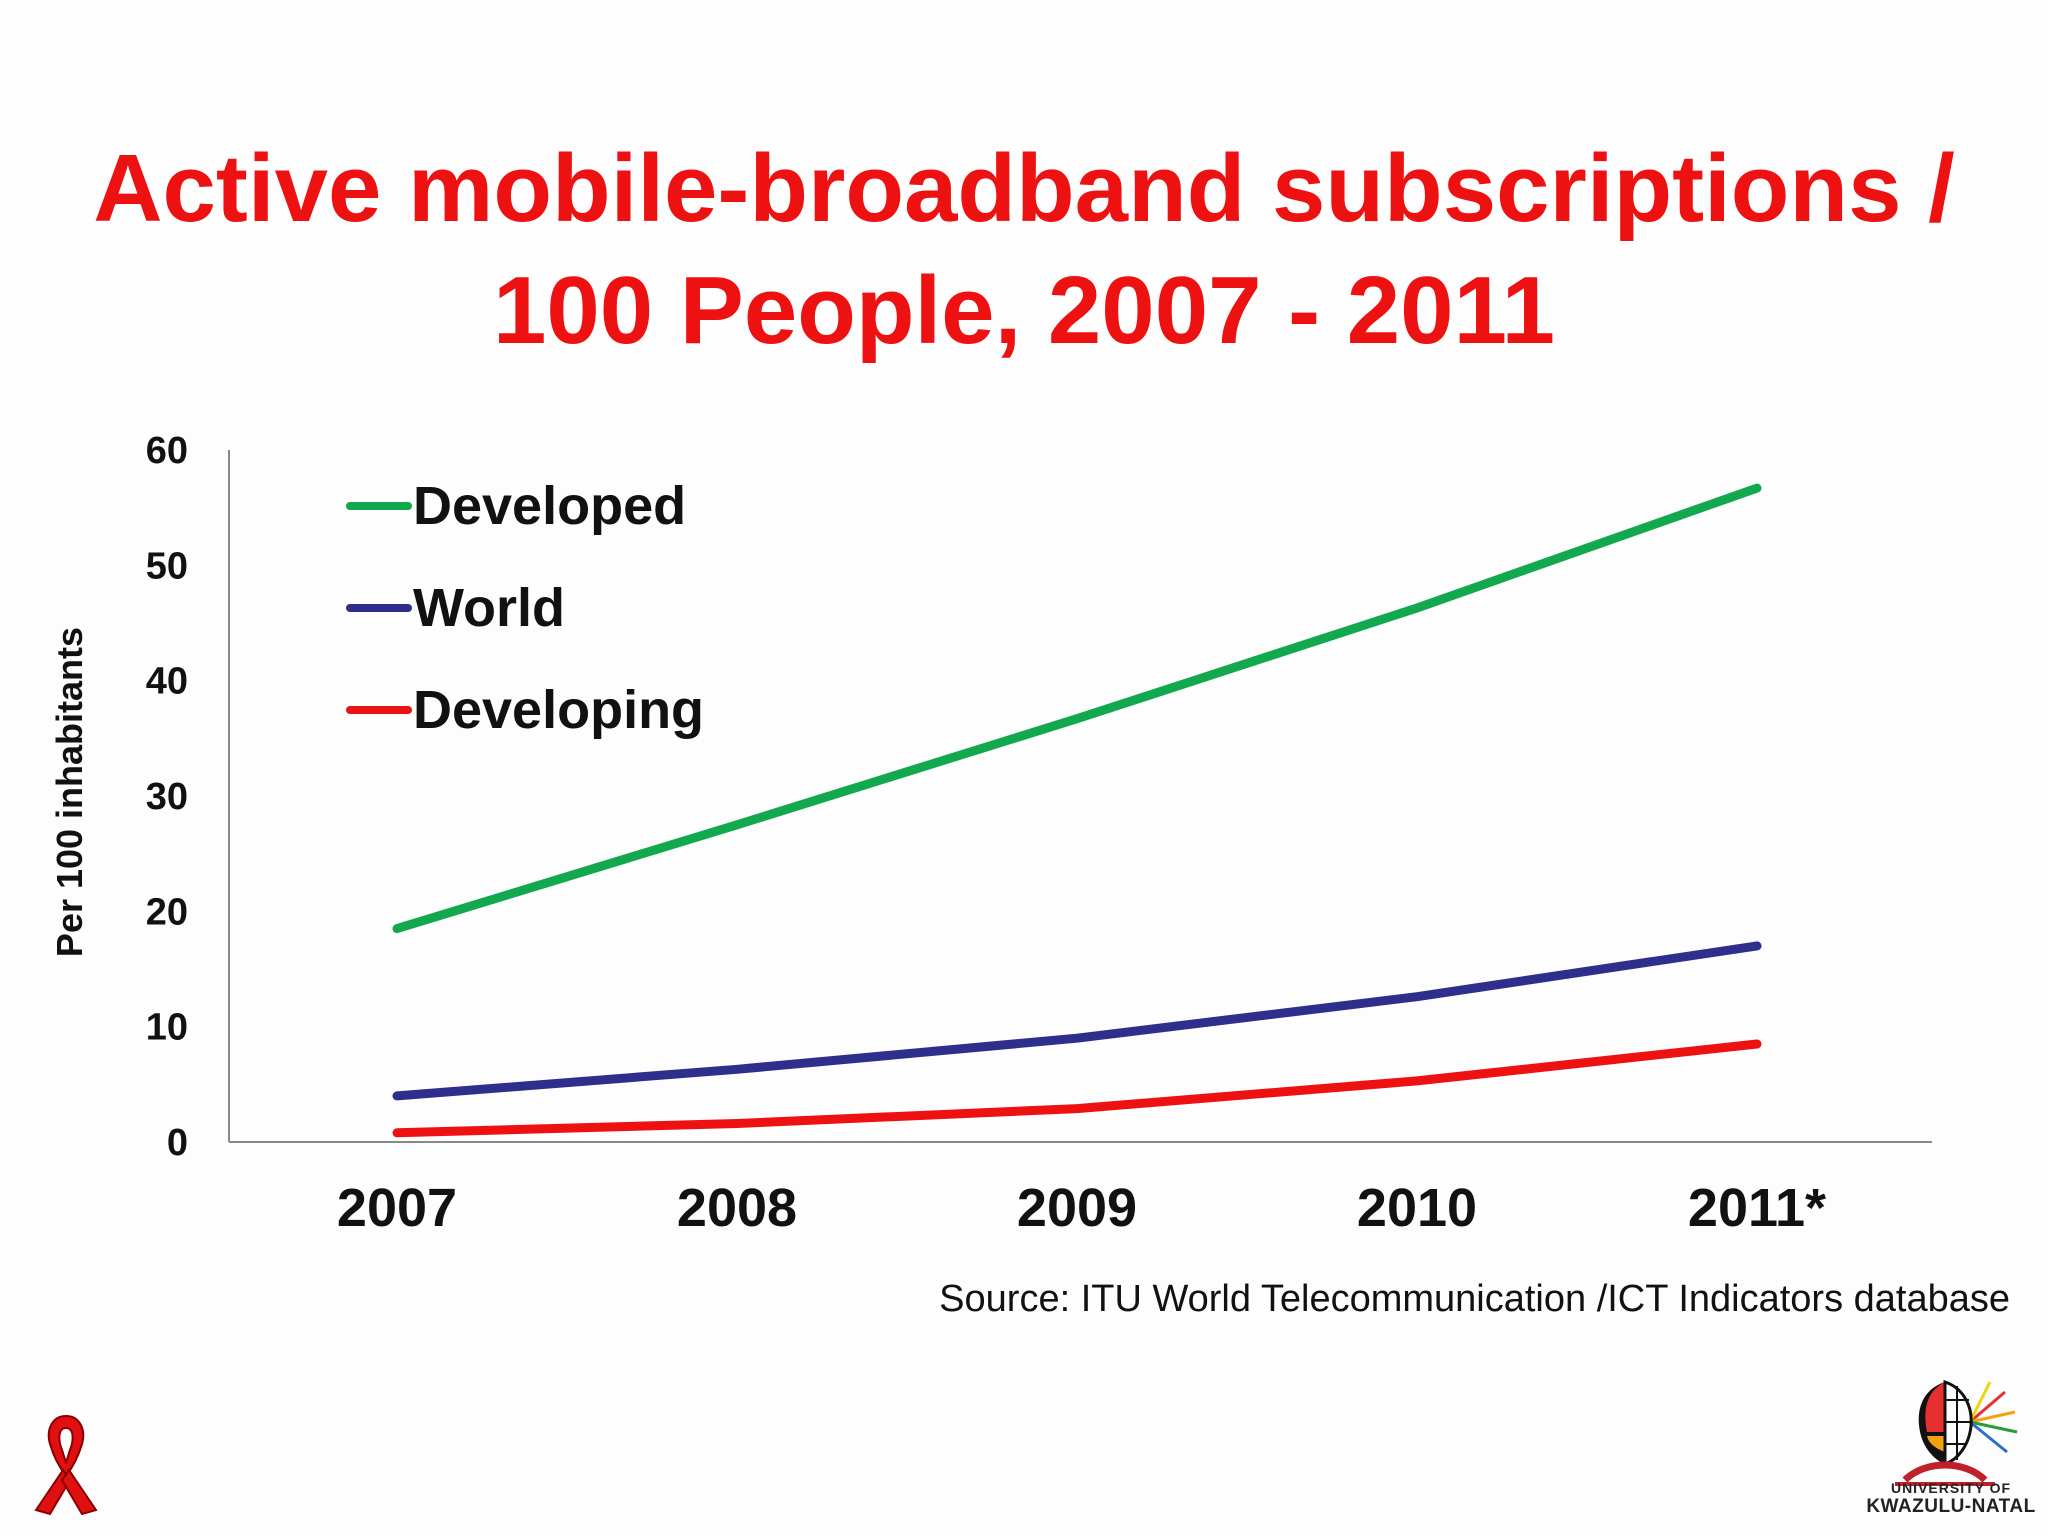 Image resolution: width=2048 pixels, height=1536 pixels. What do you see at coordinates (1024, 188) in the screenshot?
I see `slide-title-line-1: Active mobile-broadband subscriptions /` at bounding box center [1024, 188].